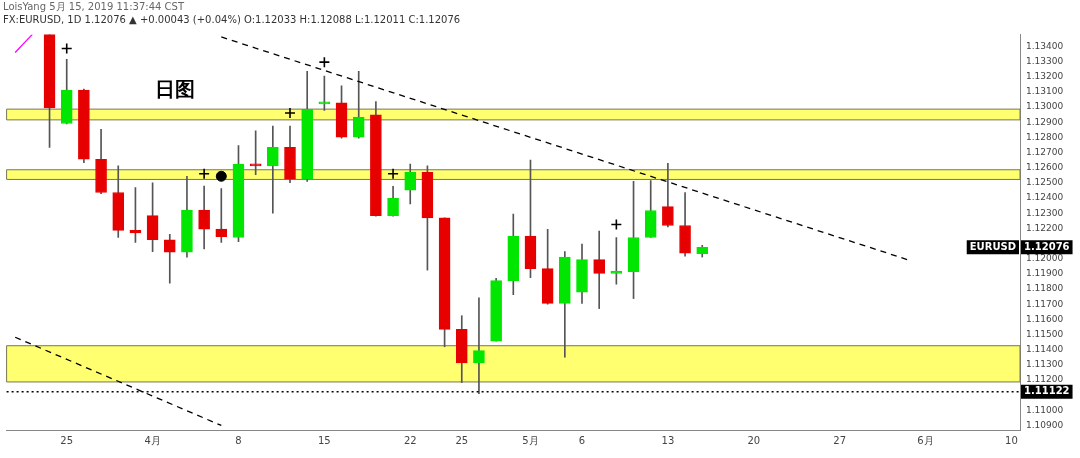 Image resolution: width=1080 pixels, height=458 pixels. What do you see at coordinates (1045, 167) in the screenshot?
I see `y-tick-label: 1.12600` at bounding box center [1045, 167].